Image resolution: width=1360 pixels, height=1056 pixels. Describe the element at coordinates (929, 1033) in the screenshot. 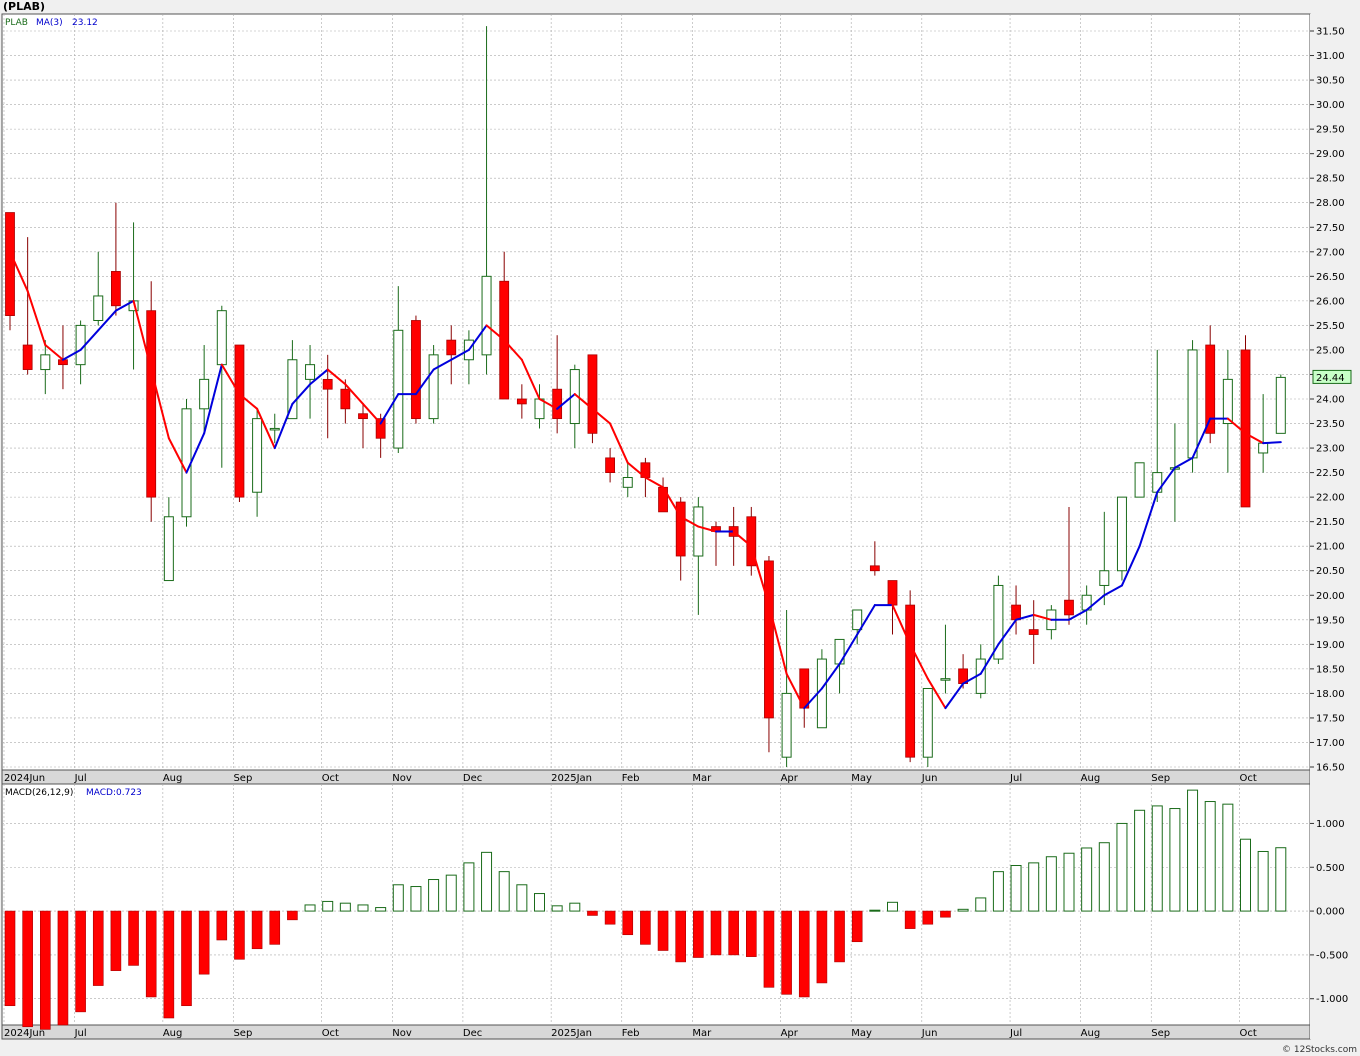

I see `date-label-macd: Jun` at that location.